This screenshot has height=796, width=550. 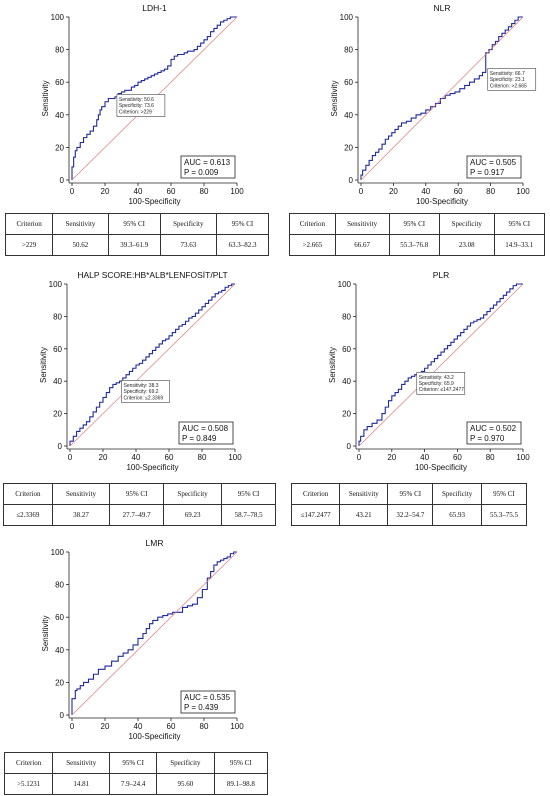 What do you see at coordinates (441, 365) in the screenshot?
I see `reference-diagonal-line` at bounding box center [441, 365].